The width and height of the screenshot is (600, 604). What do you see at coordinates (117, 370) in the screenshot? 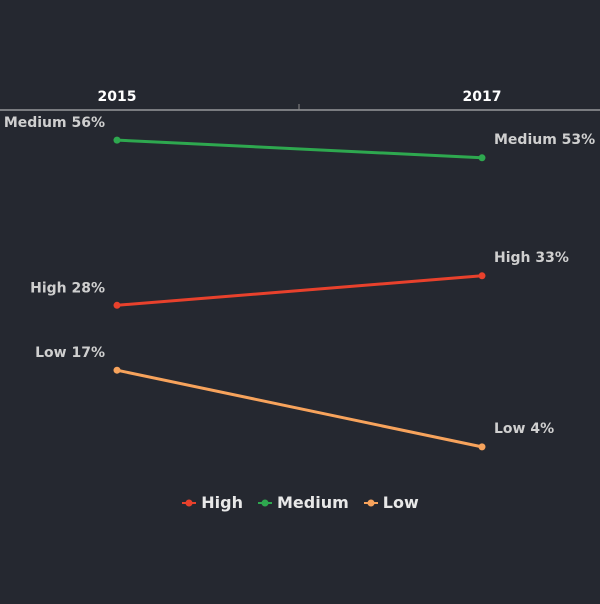
I see `data-point-low-2015` at bounding box center [117, 370].